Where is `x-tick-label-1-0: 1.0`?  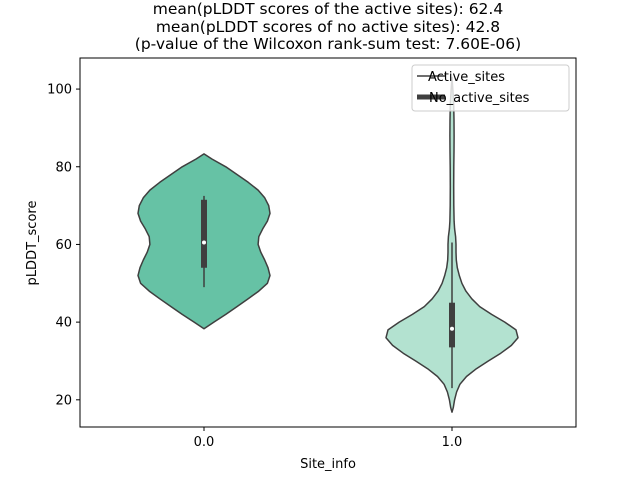 x-tick-label-1-0: 1.0 is located at coordinates (452, 442).